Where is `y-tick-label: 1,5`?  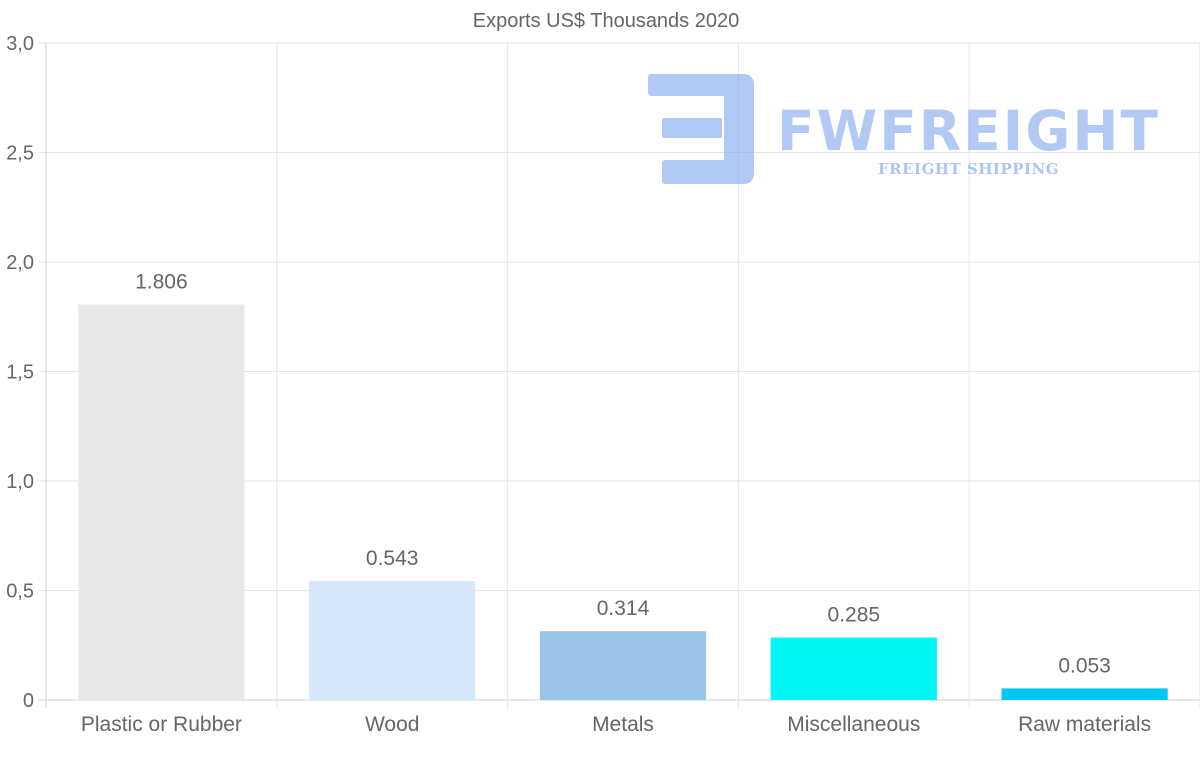
y-tick-label: 1,5 is located at coordinates (20, 373).